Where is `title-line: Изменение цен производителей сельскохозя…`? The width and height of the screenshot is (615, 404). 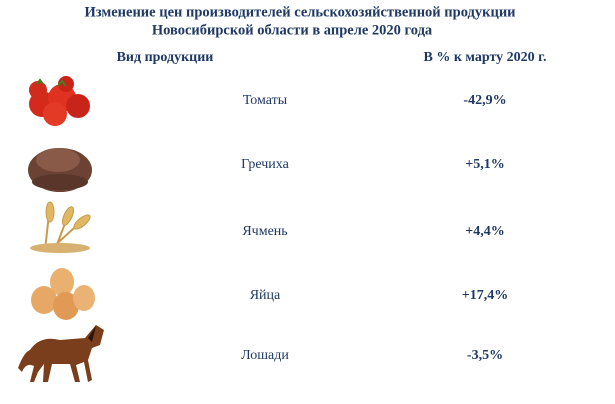
title-line: Изменение цен производителей сельскохозя… is located at coordinates (299, 12).